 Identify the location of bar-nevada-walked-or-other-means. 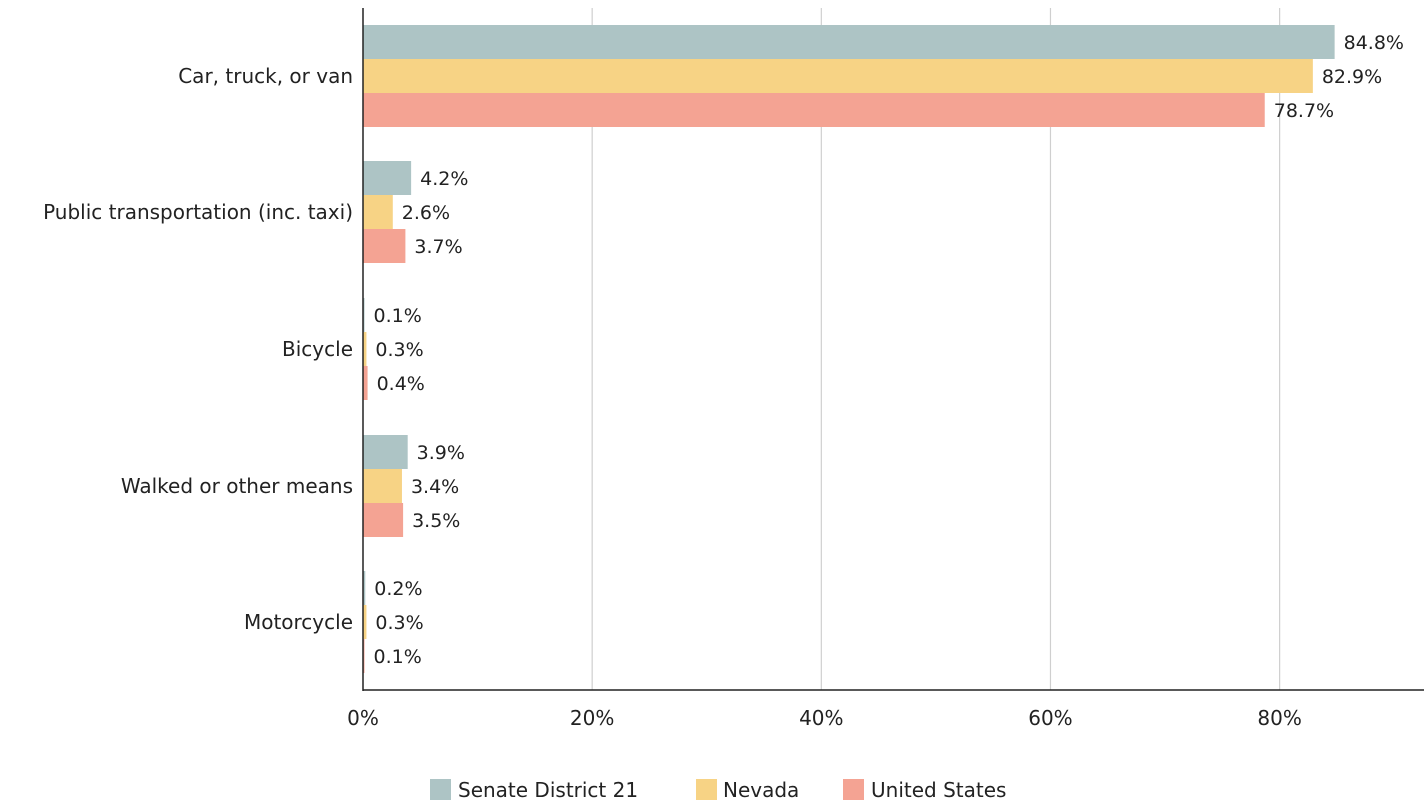
(382, 486).